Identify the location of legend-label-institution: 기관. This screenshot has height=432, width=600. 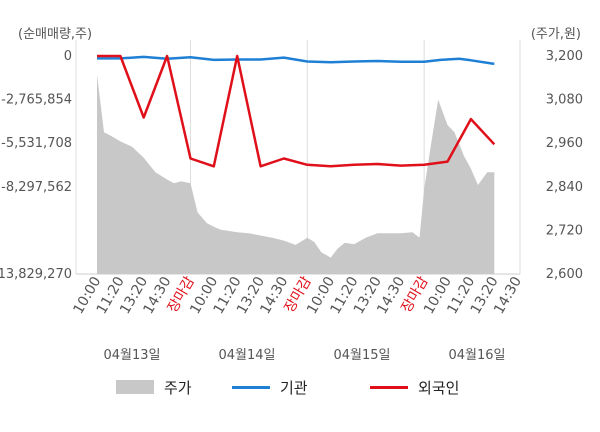
(294, 387).